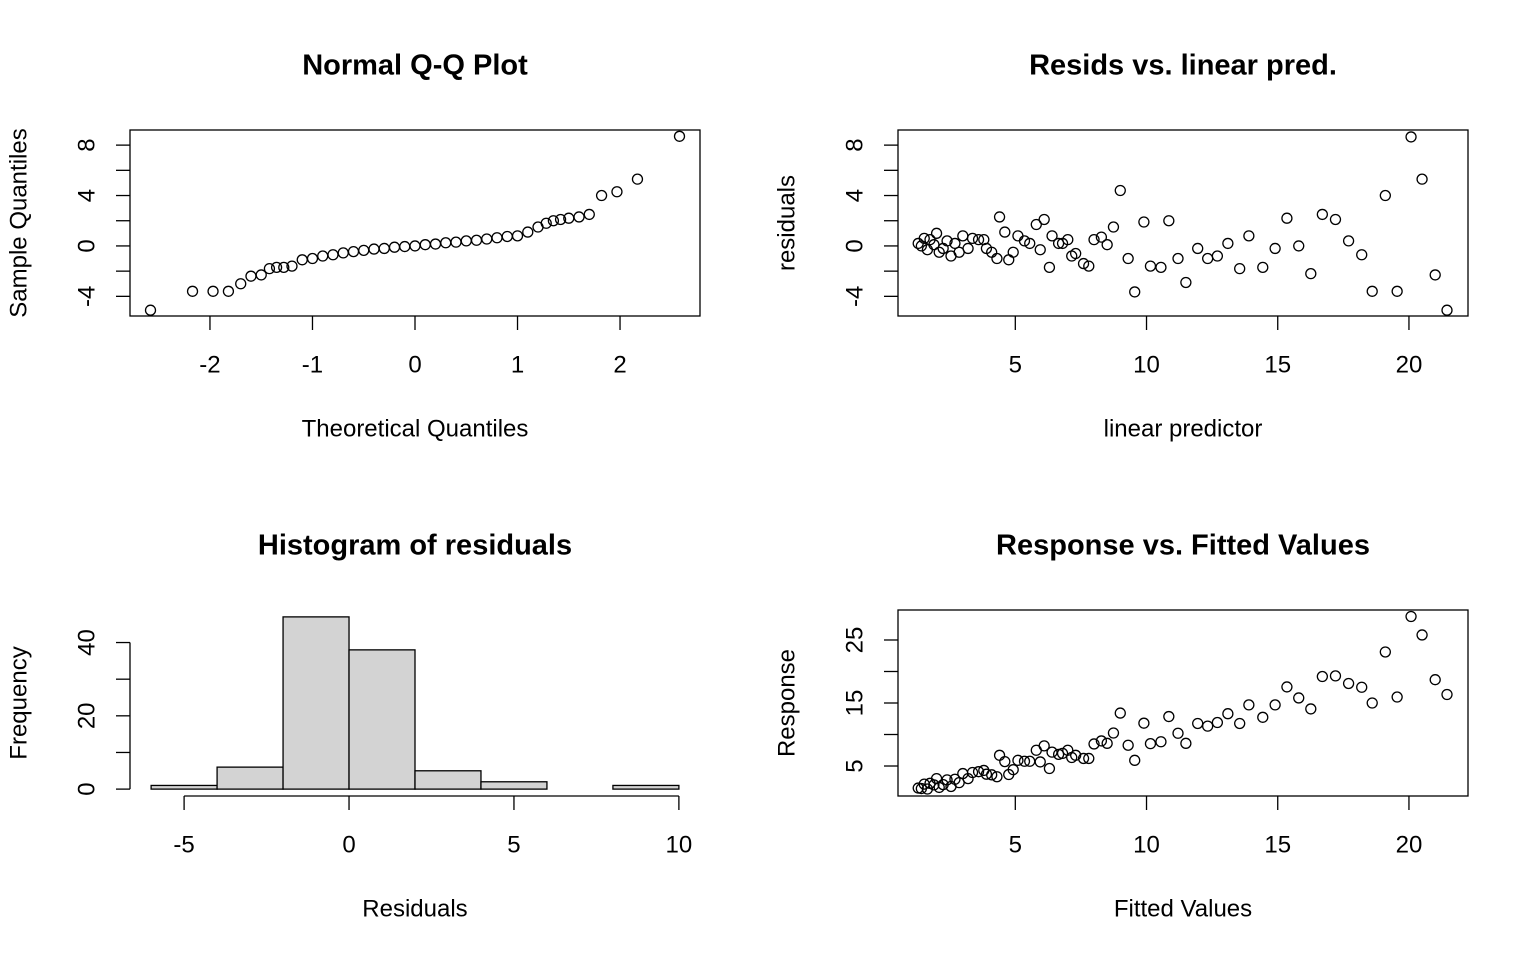  Describe the element at coordinates (183, 844) in the screenshot. I see `x-tick-label: -5` at that location.